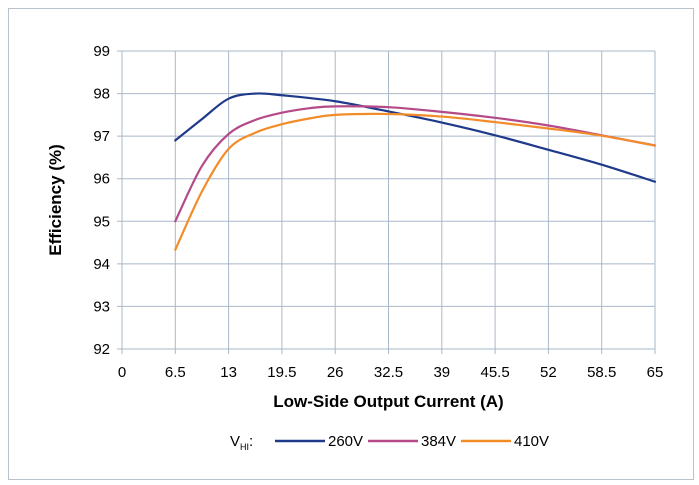  I want to click on y-tick-label: 94, so click(101, 264).